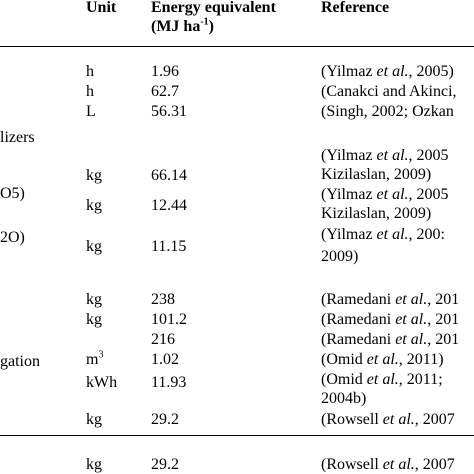 This screenshot has width=474, height=474. I want to click on row-reference: (Singh, 2002; Ozkan, so click(387, 111).